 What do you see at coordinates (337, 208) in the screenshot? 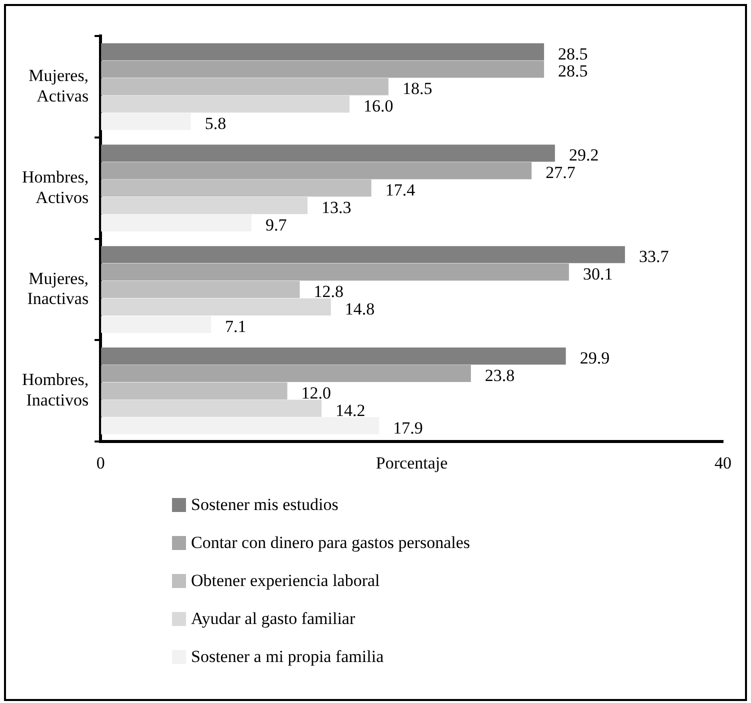
I see `data-label: 13.3` at bounding box center [337, 208].